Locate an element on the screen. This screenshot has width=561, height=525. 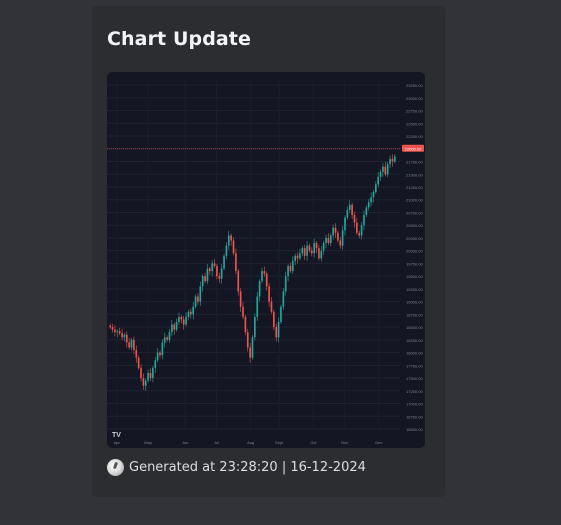
x-tick-label: Dec is located at coordinates (378, 442).